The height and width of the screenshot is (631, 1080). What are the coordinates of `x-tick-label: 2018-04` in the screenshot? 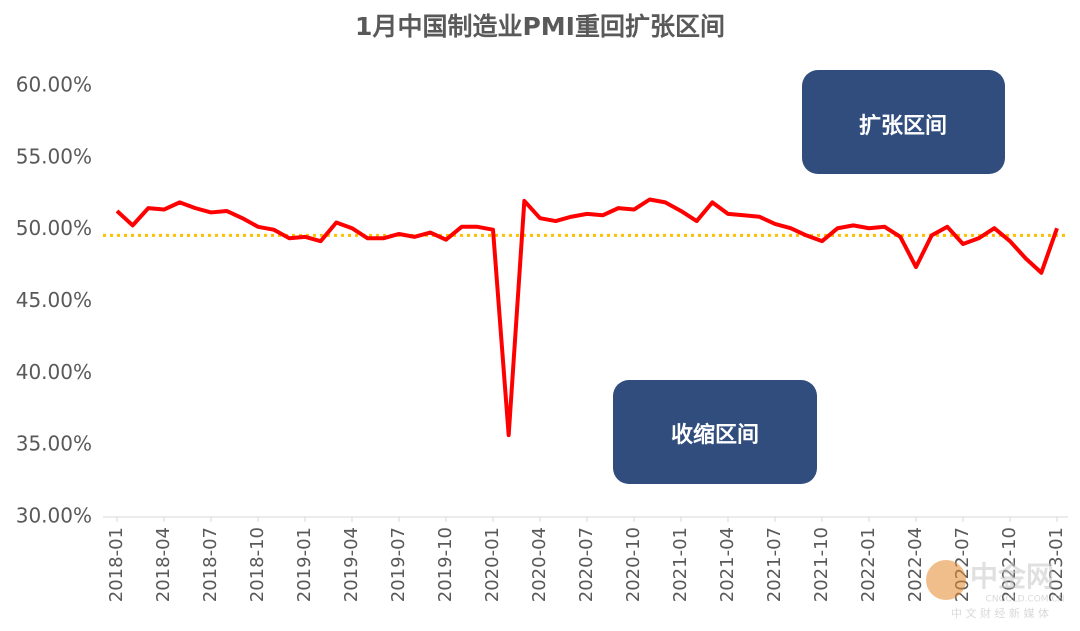 It's located at (163, 564).